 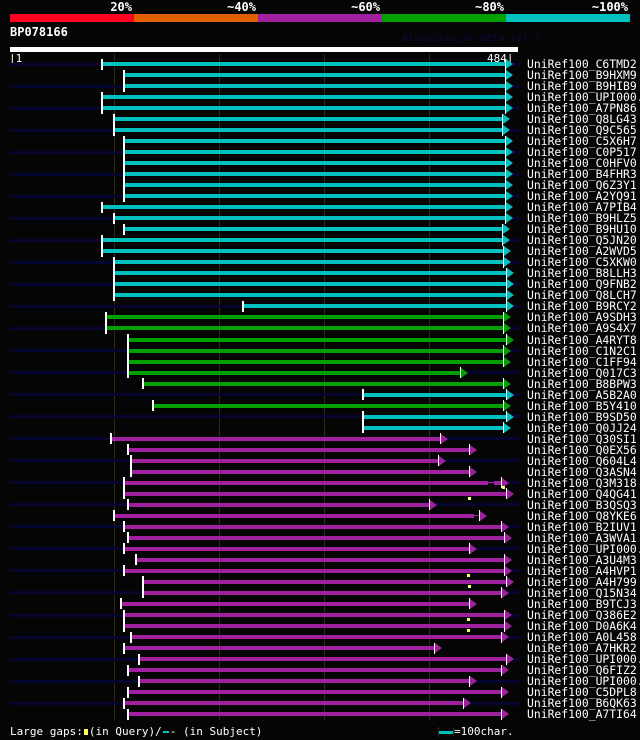 I want to click on hit-label: UniRef100_A4HVP1, so click(x=582, y=570).